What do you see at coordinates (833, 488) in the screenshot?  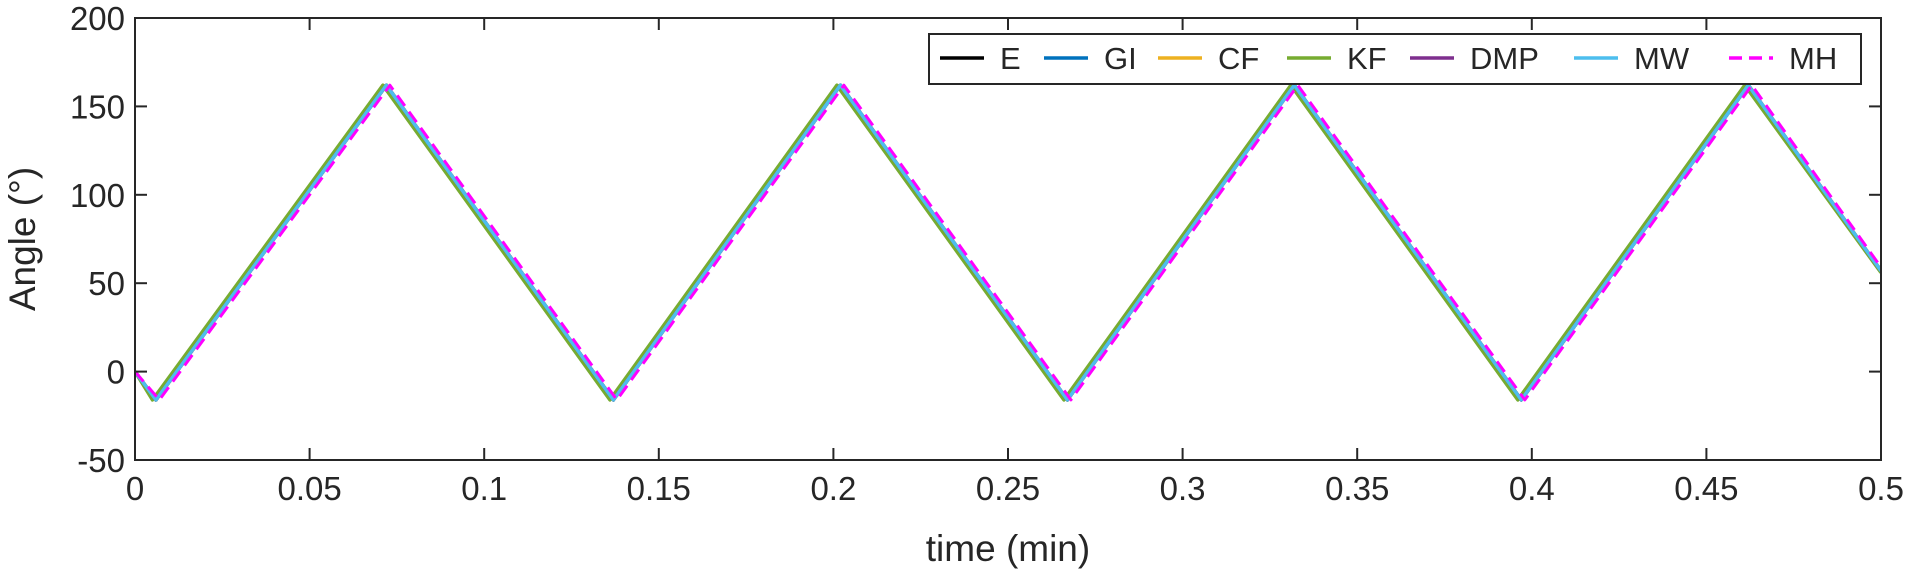 I see `x-tick-label: 0.2` at bounding box center [833, 488].